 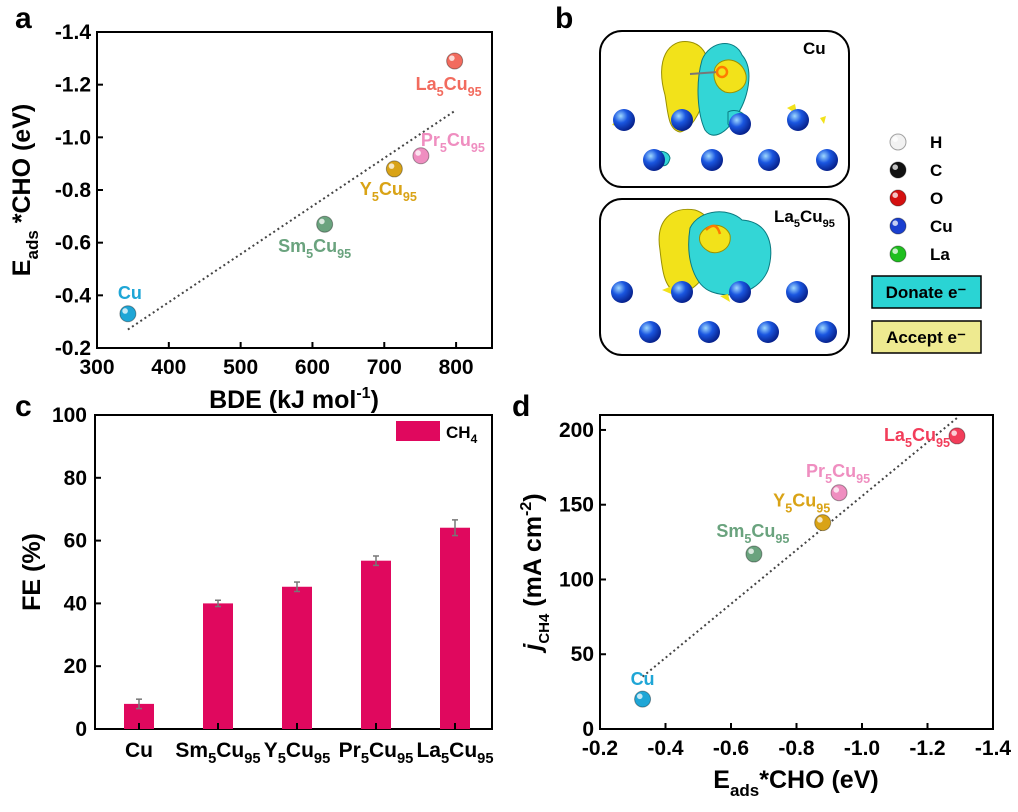 What do you see at coordinates (862, 748) in the screenshot?
I see `x-tick-label-d: -1.0` at bounding box center [862, 748].